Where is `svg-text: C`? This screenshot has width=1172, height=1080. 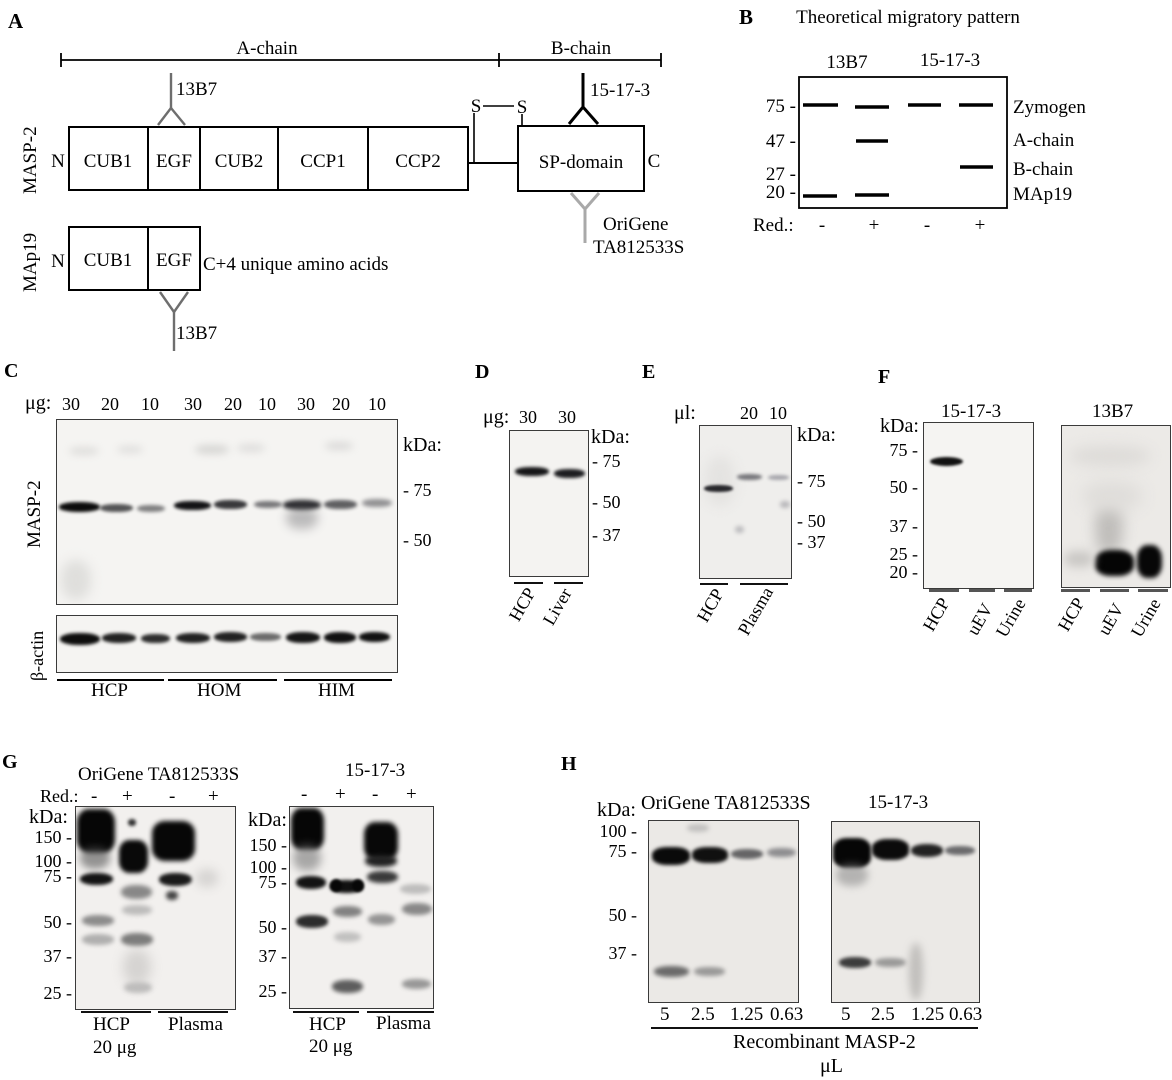 svg-text: C is located at coordinates (654, 161).